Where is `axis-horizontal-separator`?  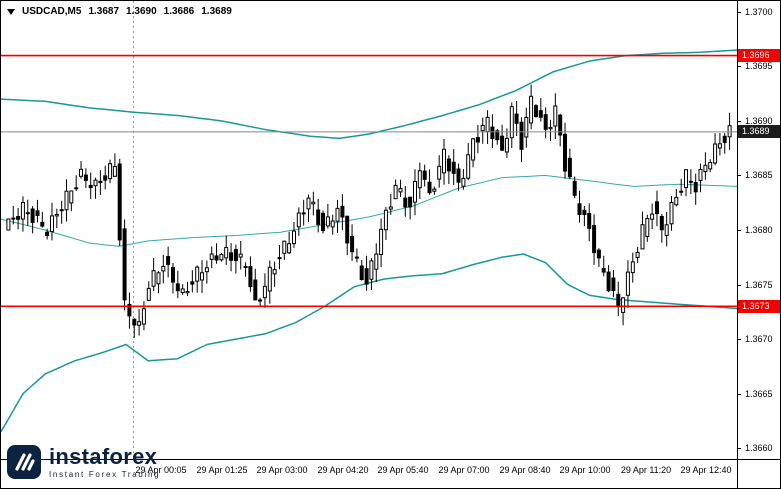 axis-horizontal-separator is located at coordinates (390, 459).